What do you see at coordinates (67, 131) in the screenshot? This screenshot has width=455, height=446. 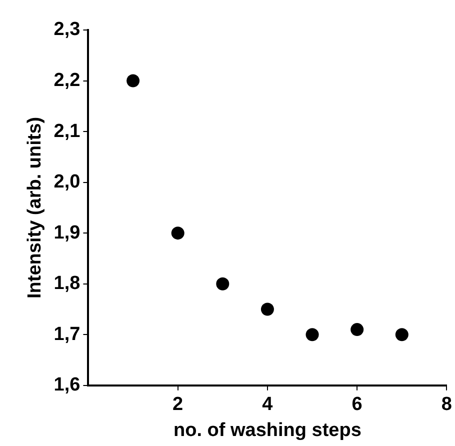 I see `y-tick-label: 2,1` at bounding box center [67, 131].